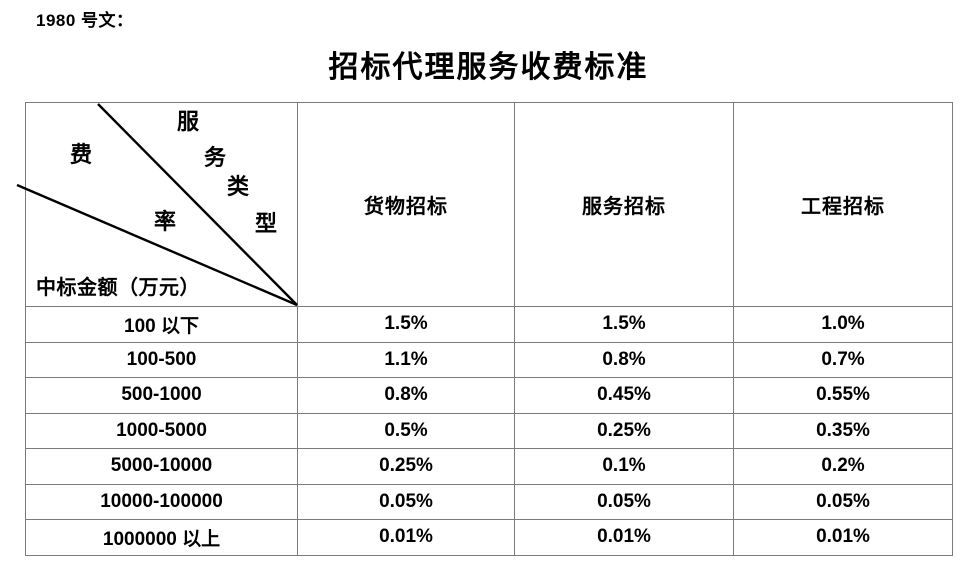  I want to click on corner-char-fee-1: 费, so click(81, 154).